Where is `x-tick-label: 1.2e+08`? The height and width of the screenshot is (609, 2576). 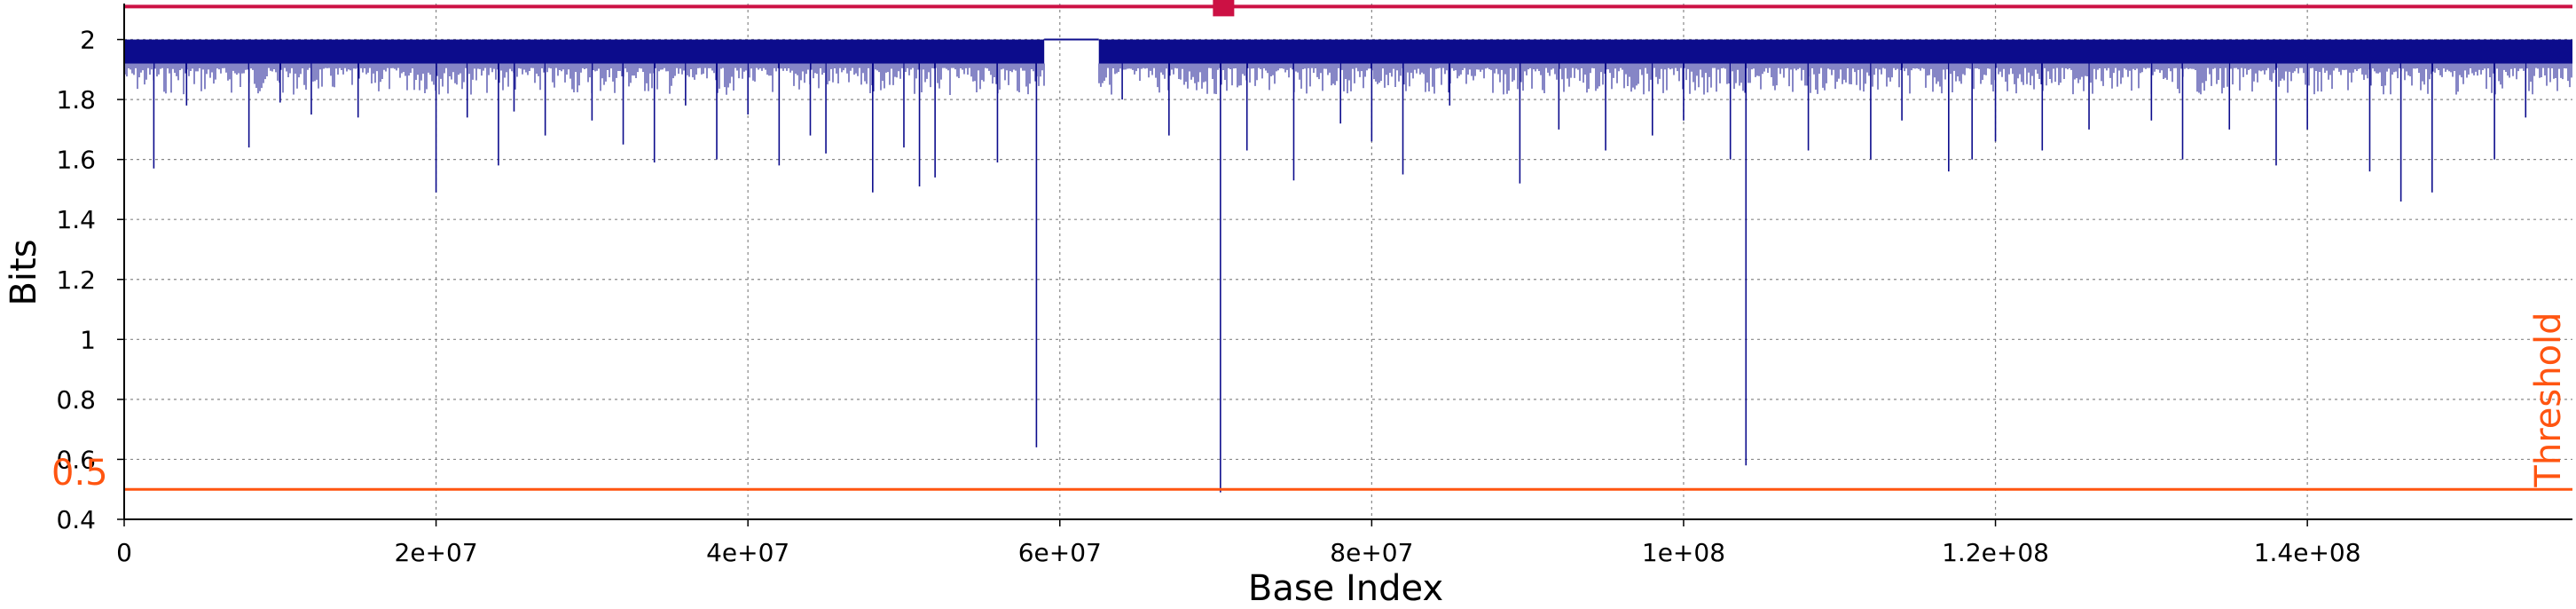
x-tick-label: 1.2e+08 is located at coordinates (1995, 552).